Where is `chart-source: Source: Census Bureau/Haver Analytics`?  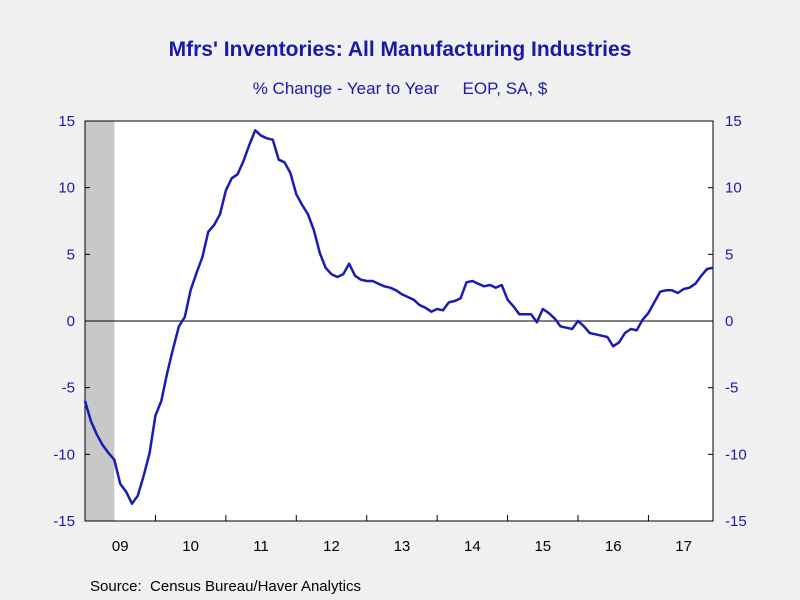 chart-source: Source: Census Bureau/Haver Analytics is located at coordinates (225, 586).